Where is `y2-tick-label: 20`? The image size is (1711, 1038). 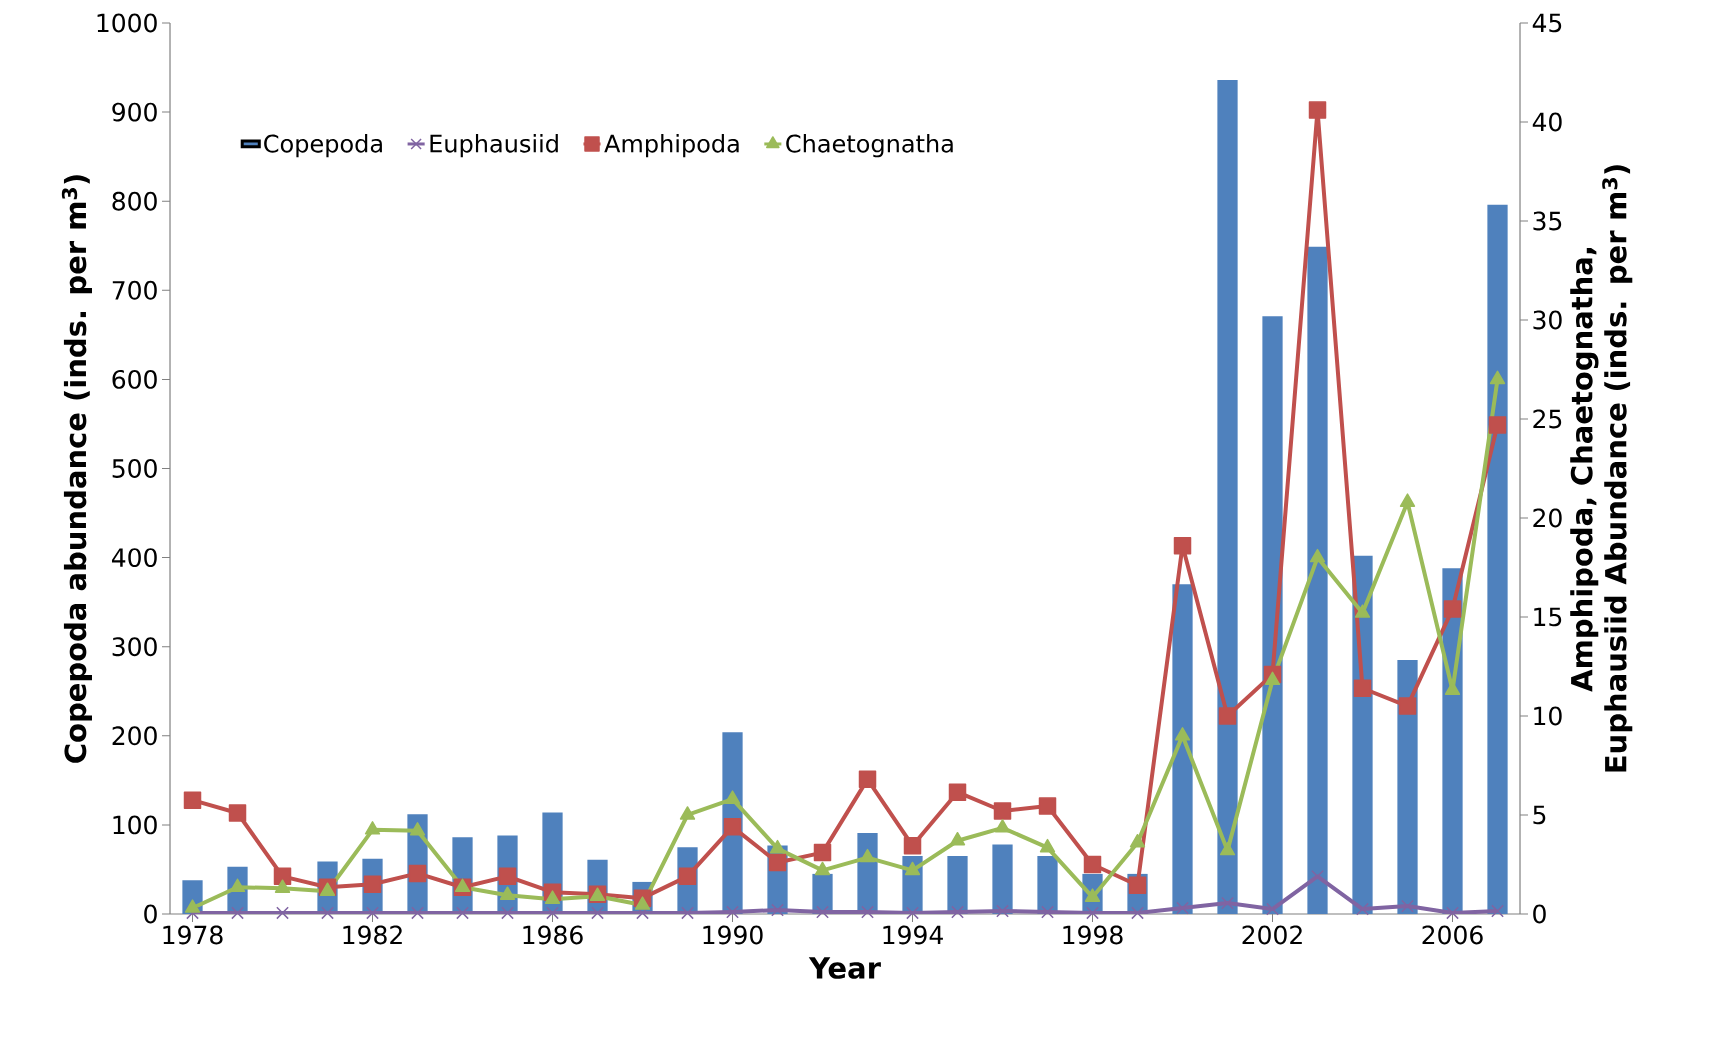 y2-tick-label: 20 is located at coordinates (1547, 518).